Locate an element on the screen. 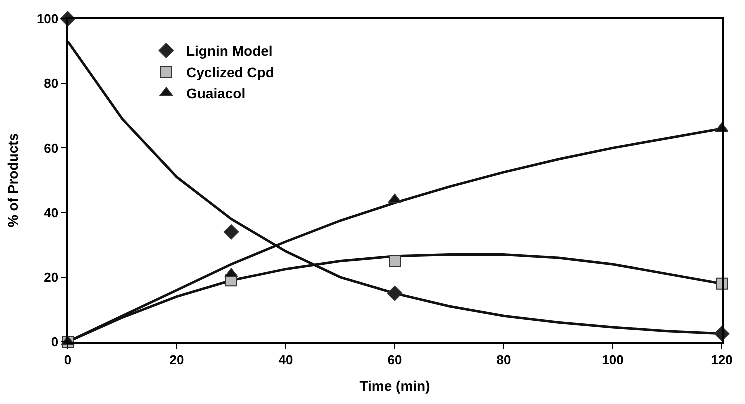 Image resolution: width=745 pixels, height=404 pixels. y-tick-label: 40 is located at coordinates (51, 212).